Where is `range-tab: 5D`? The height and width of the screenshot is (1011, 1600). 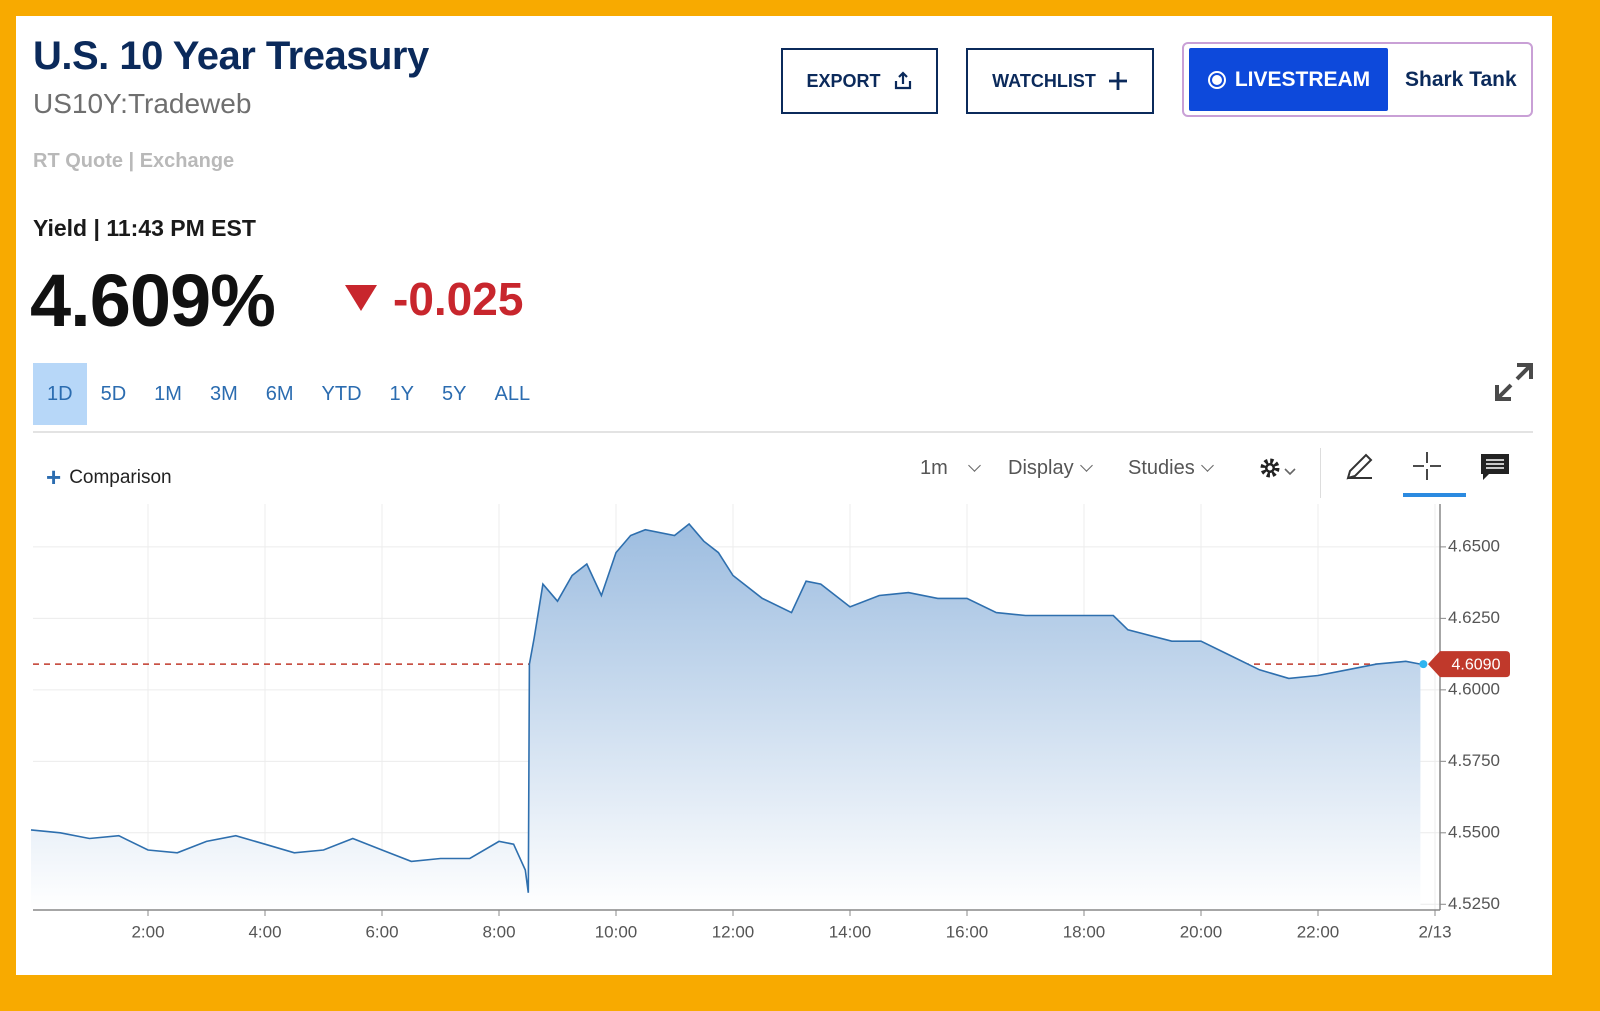
range-tab: 5D is located at coordinates (113, 394).